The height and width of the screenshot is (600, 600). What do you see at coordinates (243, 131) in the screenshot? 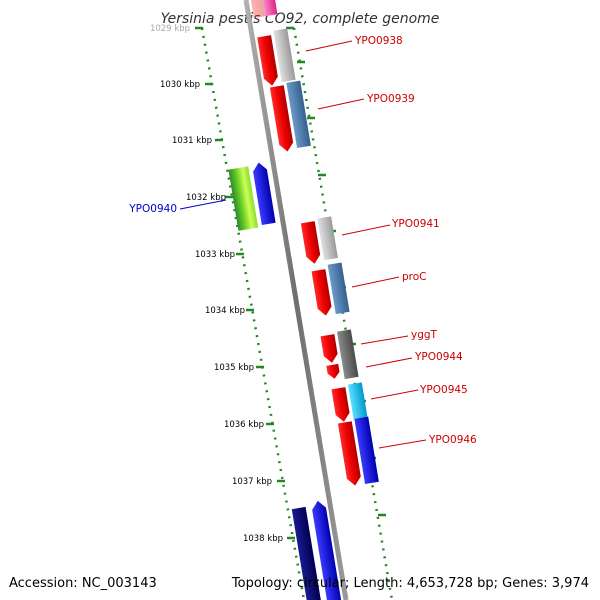
I see `scale-tick: 1031 kbp` at bounding box center [243, 131].